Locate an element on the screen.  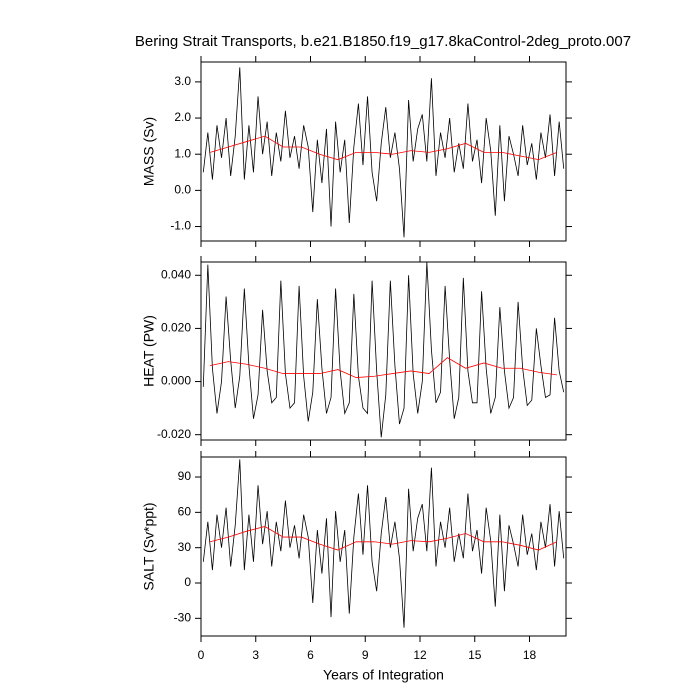
y-tick-label: 60 is located at coordinates (185, 512).